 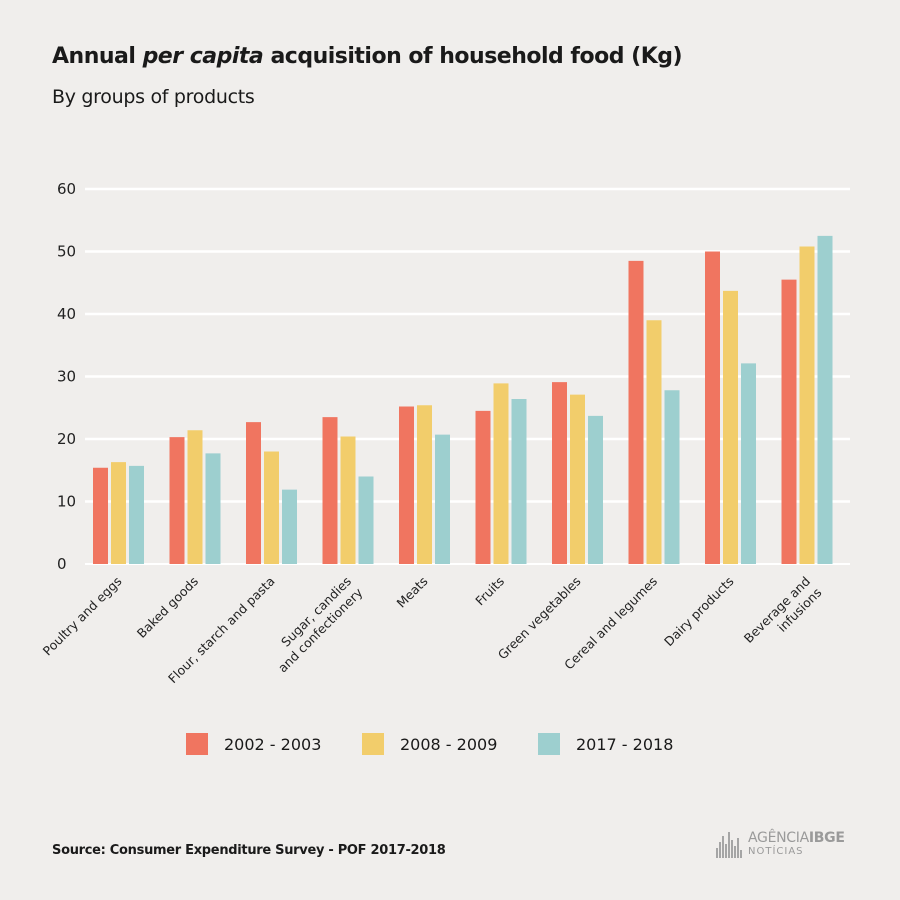 What do you see at coordinates (203, 56) in the screenshot?
I see `title-emphasis: per capita` at bounding box center [203, 56].